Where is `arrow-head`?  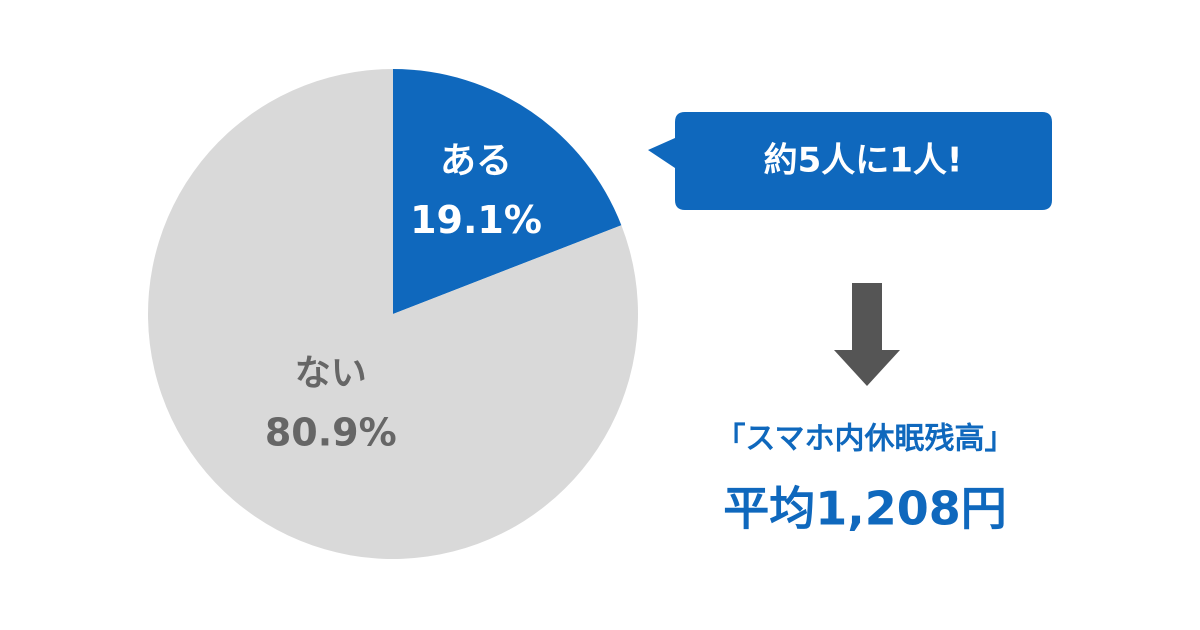
arrow-head is located at coordinates (867, 368).